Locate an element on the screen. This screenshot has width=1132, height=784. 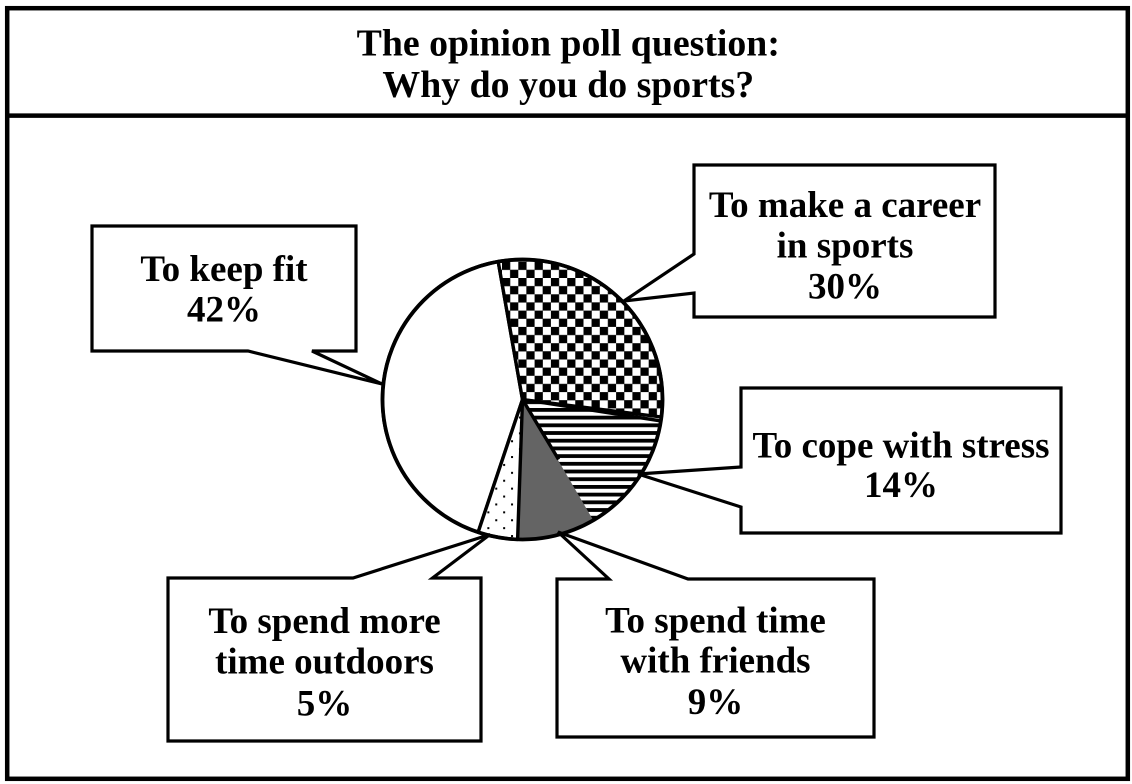
svg-text: The opinion poll question: is located at coordinates (568, 43).